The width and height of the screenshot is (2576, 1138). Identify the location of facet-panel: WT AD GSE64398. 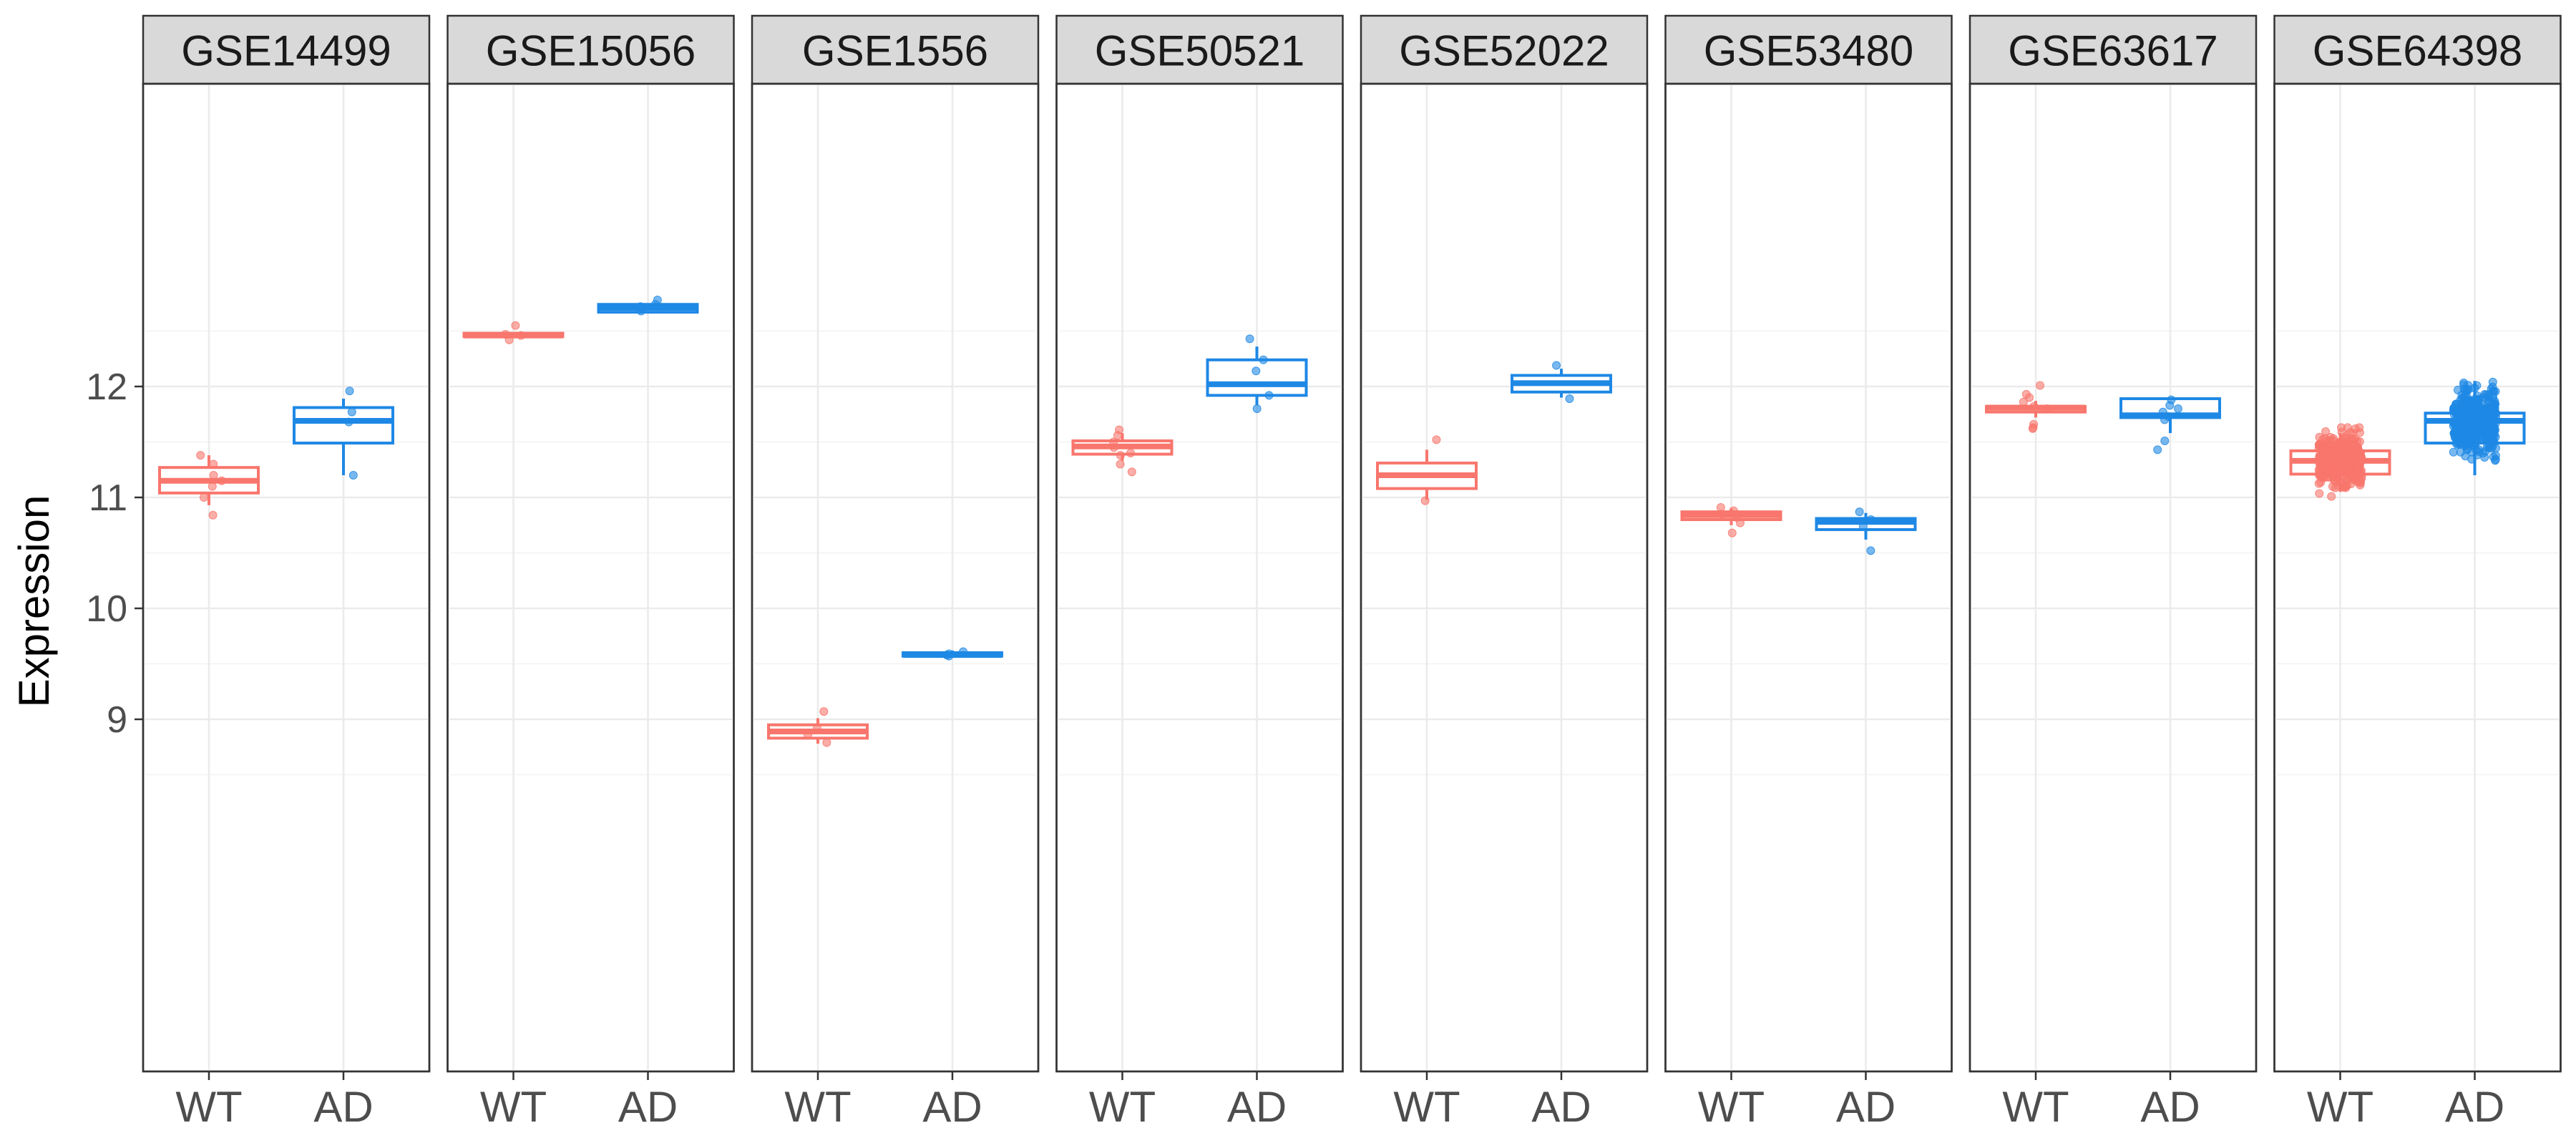
(2417, 572).